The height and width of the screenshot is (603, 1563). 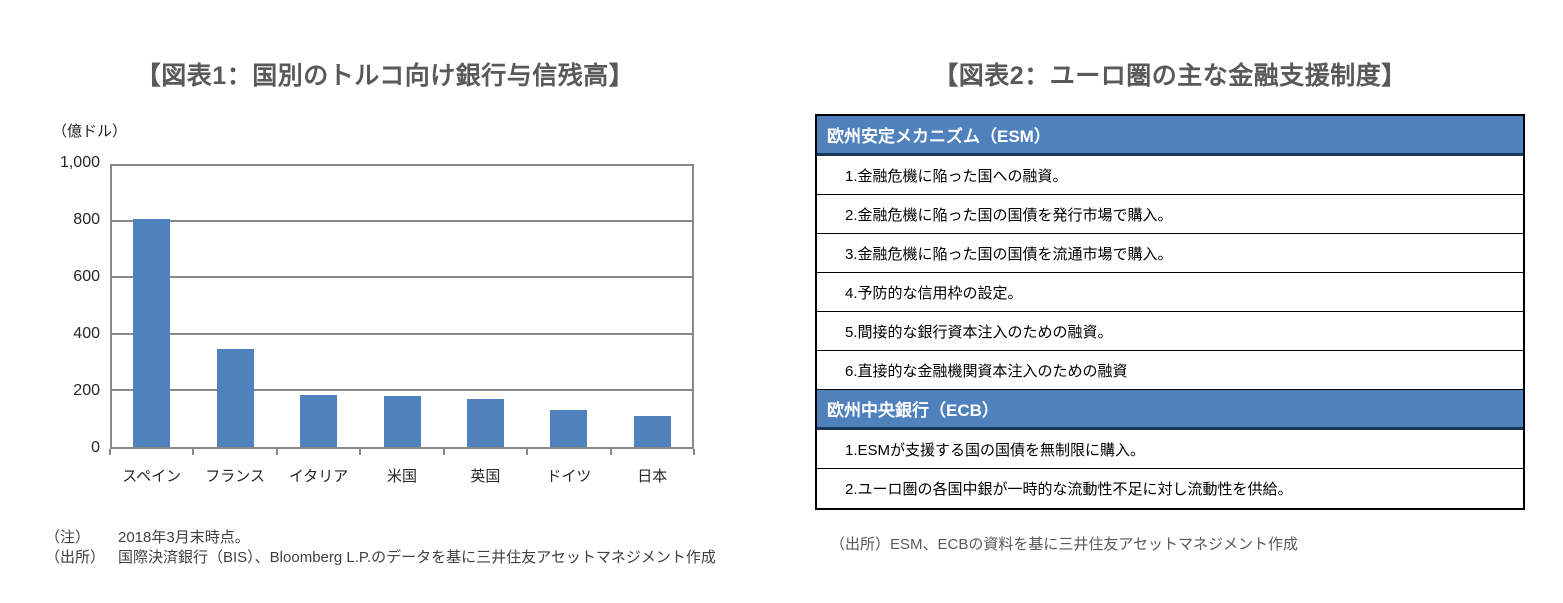 What do you see at coordinates (1170, 292) in the screenshot?
I see `table-row: 4.予防的な信用枠の設定。` at bounding box center [1170, 292].